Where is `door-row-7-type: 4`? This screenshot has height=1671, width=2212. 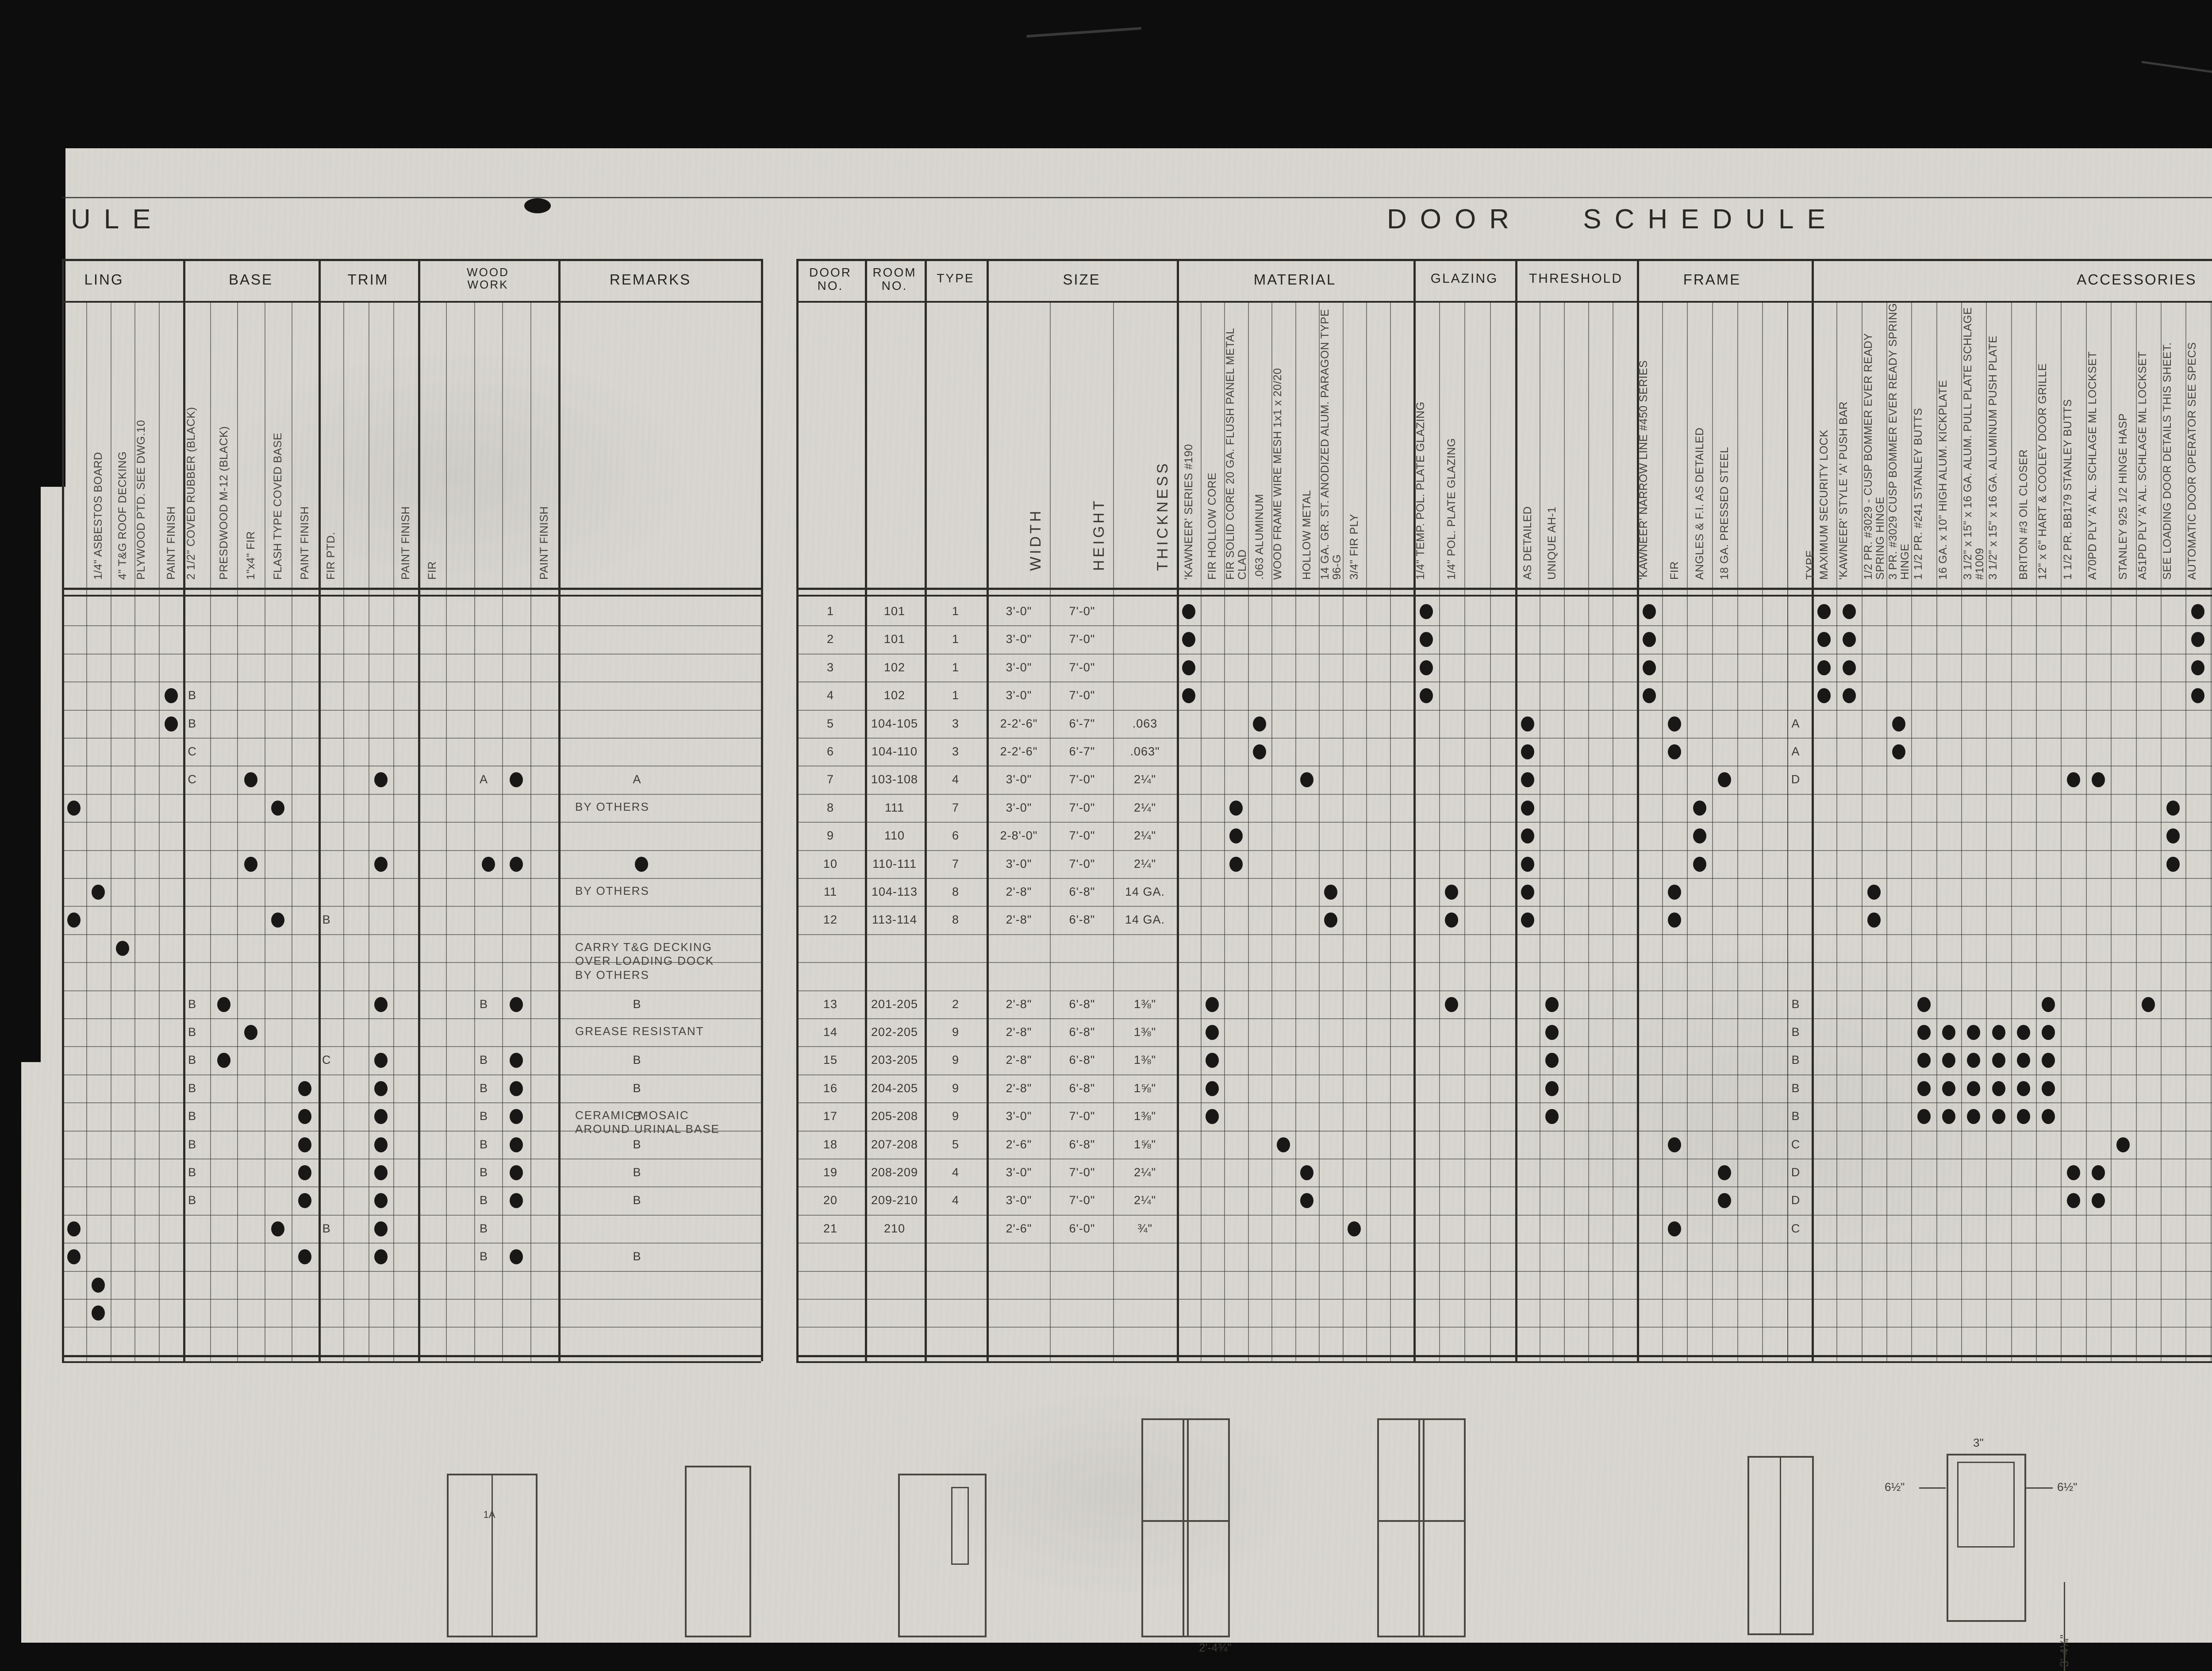 door-row-7-type: 4 is located at coordinates (956, 779).